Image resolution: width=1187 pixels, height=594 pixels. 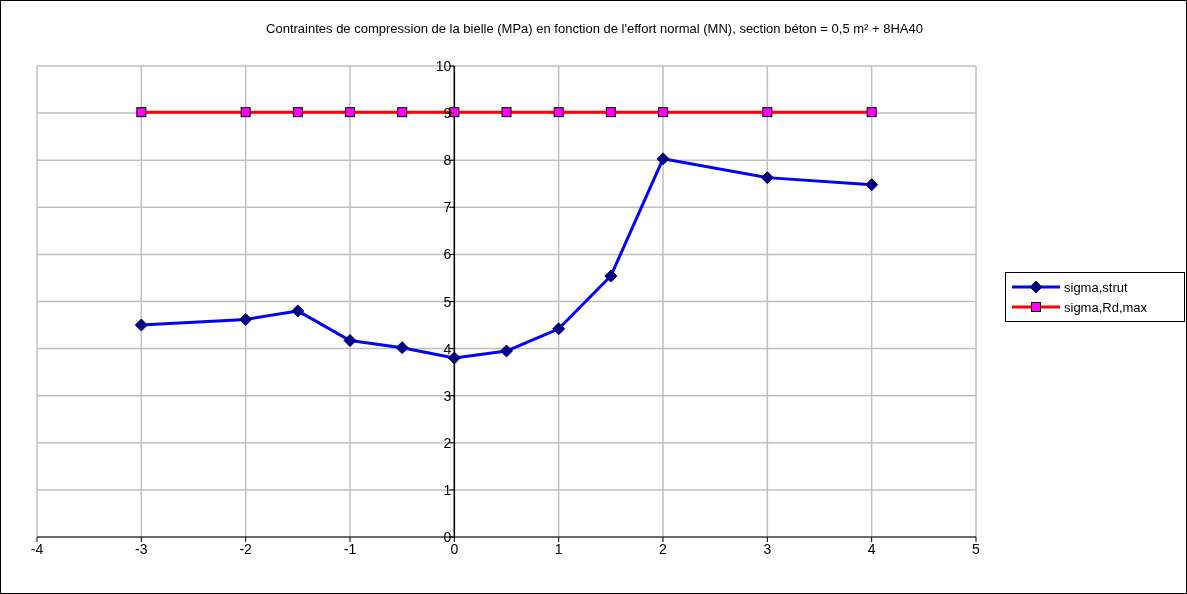 What do you see at coordinates (447, 489) in the screenshot?
I see `y-tick-label: 1` at bounding box center [447, 489].